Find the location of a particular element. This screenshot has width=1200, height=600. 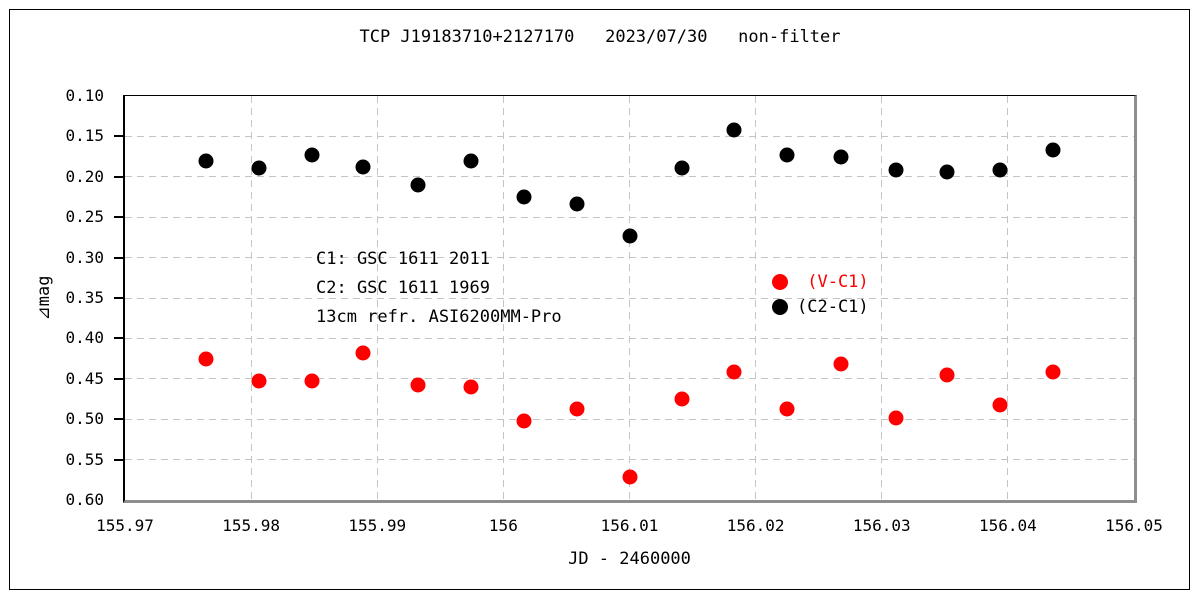

legend-item-c2-c1: (C2-C1) is located at coordinates (820, 306).